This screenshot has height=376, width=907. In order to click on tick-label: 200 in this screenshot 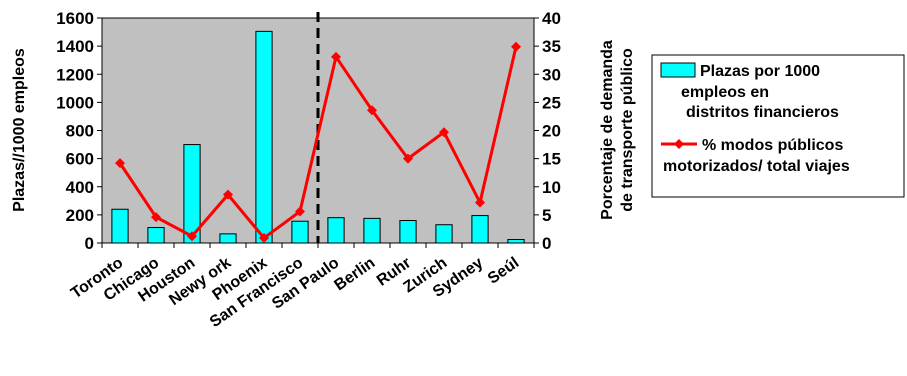, I will do `click(80, 215)`.